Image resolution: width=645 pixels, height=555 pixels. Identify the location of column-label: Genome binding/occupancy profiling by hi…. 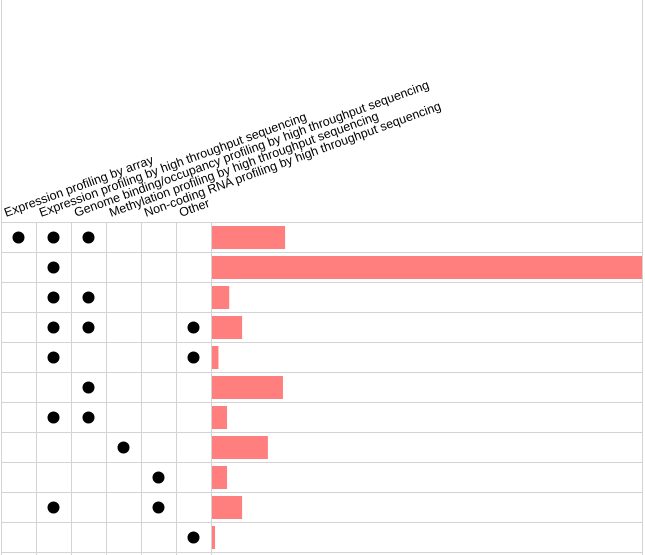
(251, 149).